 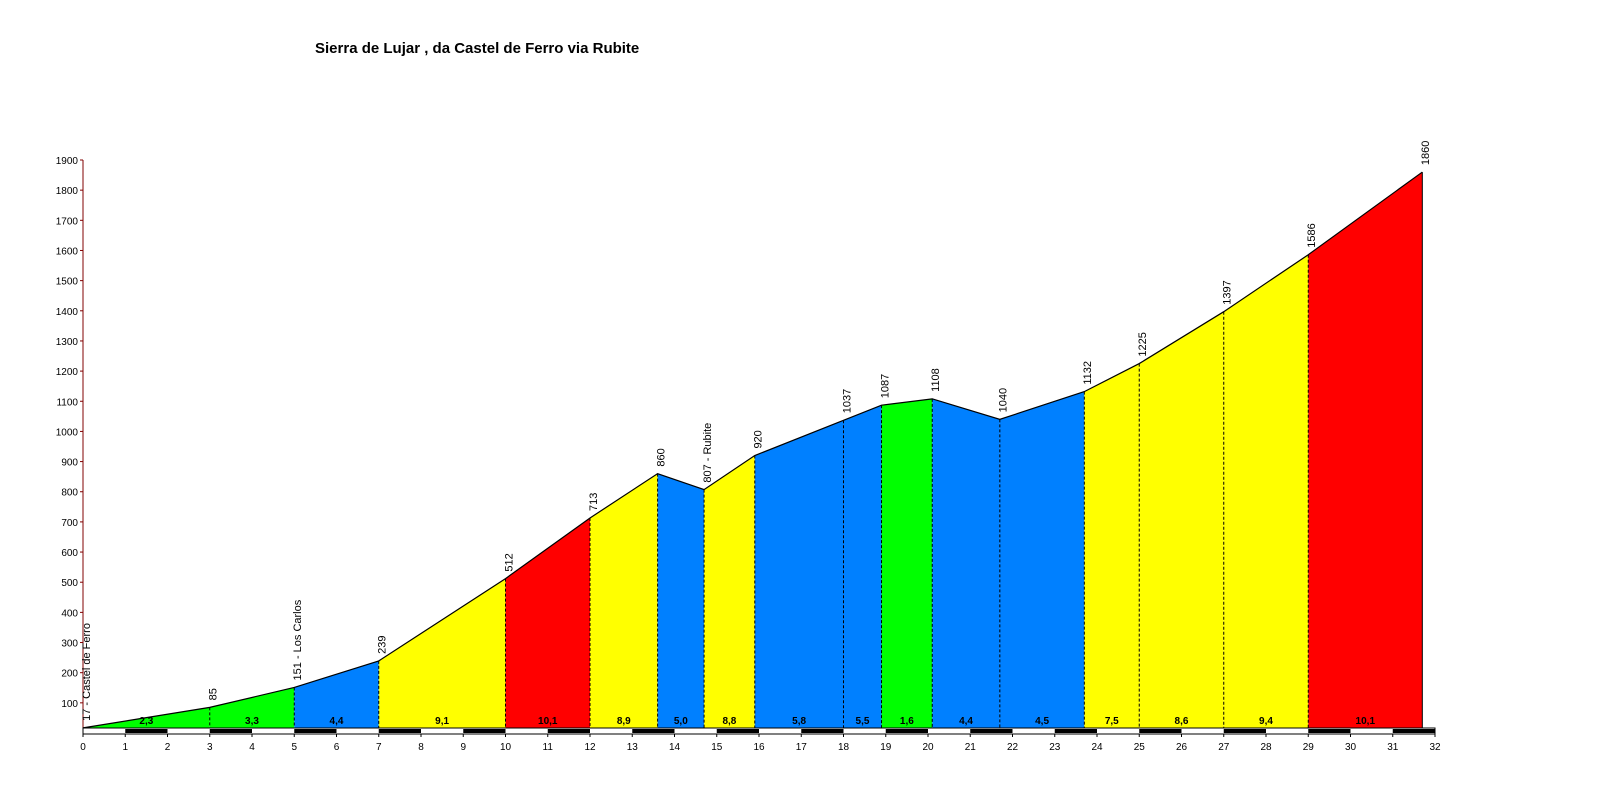 I want to click on elevation-label: 512, so click(x=509, y=562).